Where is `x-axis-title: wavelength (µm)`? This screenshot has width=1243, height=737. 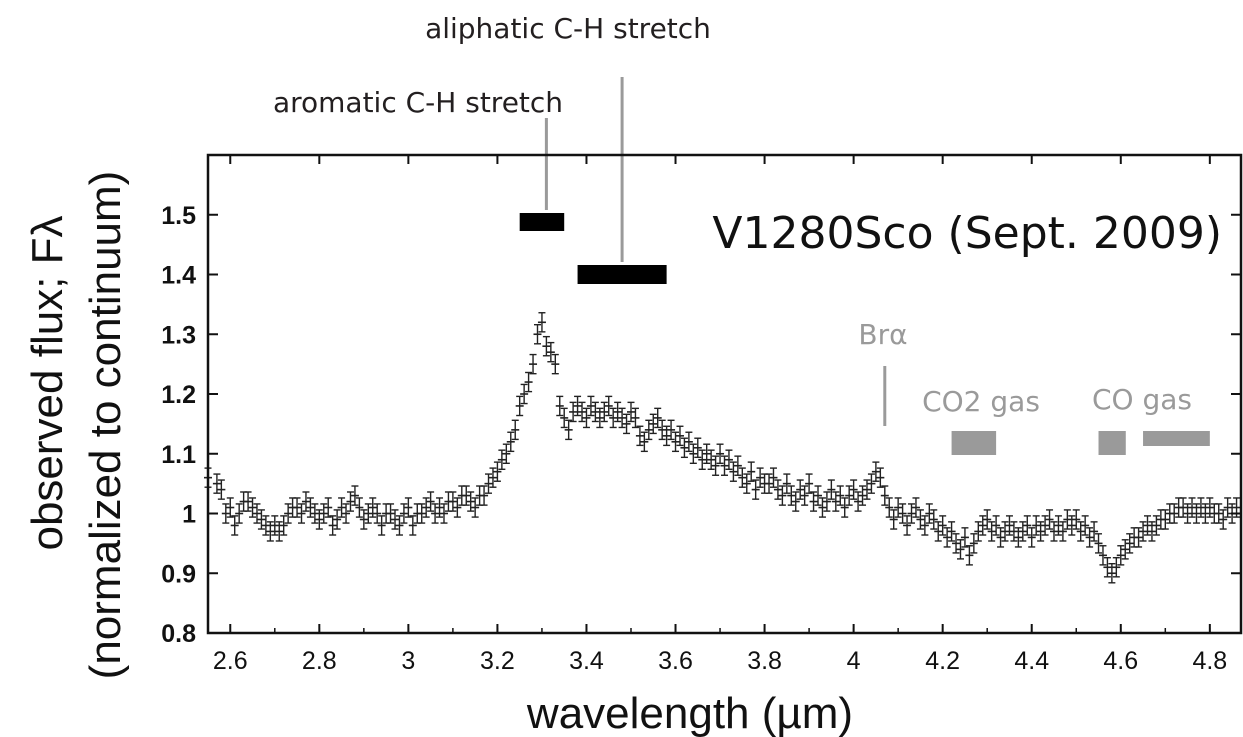
x-axis-title: wavelength (µm) is located at coordinates (689, 713).